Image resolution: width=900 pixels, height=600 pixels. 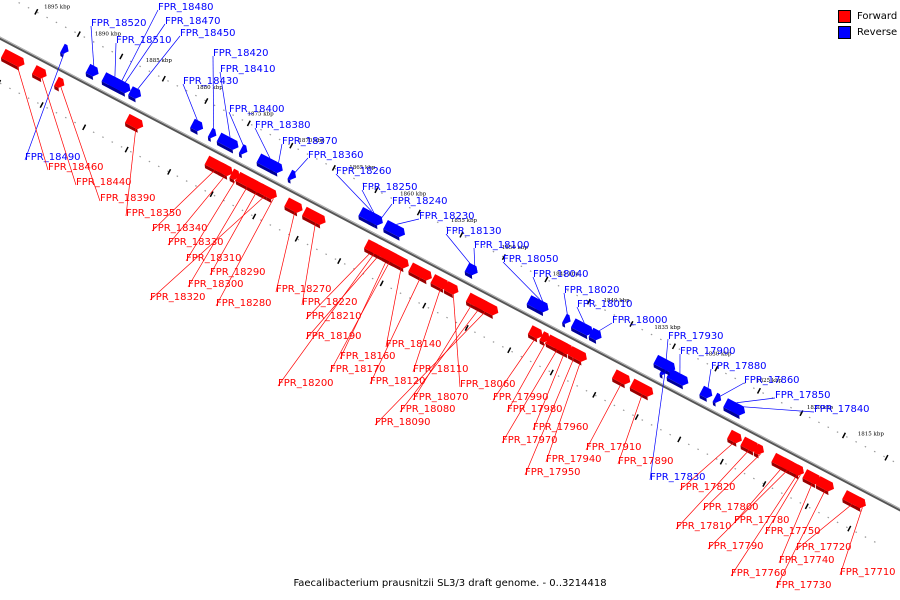 What do you see at coordinates (108, 34) in the screenshot?
I see `kbp-marker-label: 1890 kbp` at bounding box center [108, 34].